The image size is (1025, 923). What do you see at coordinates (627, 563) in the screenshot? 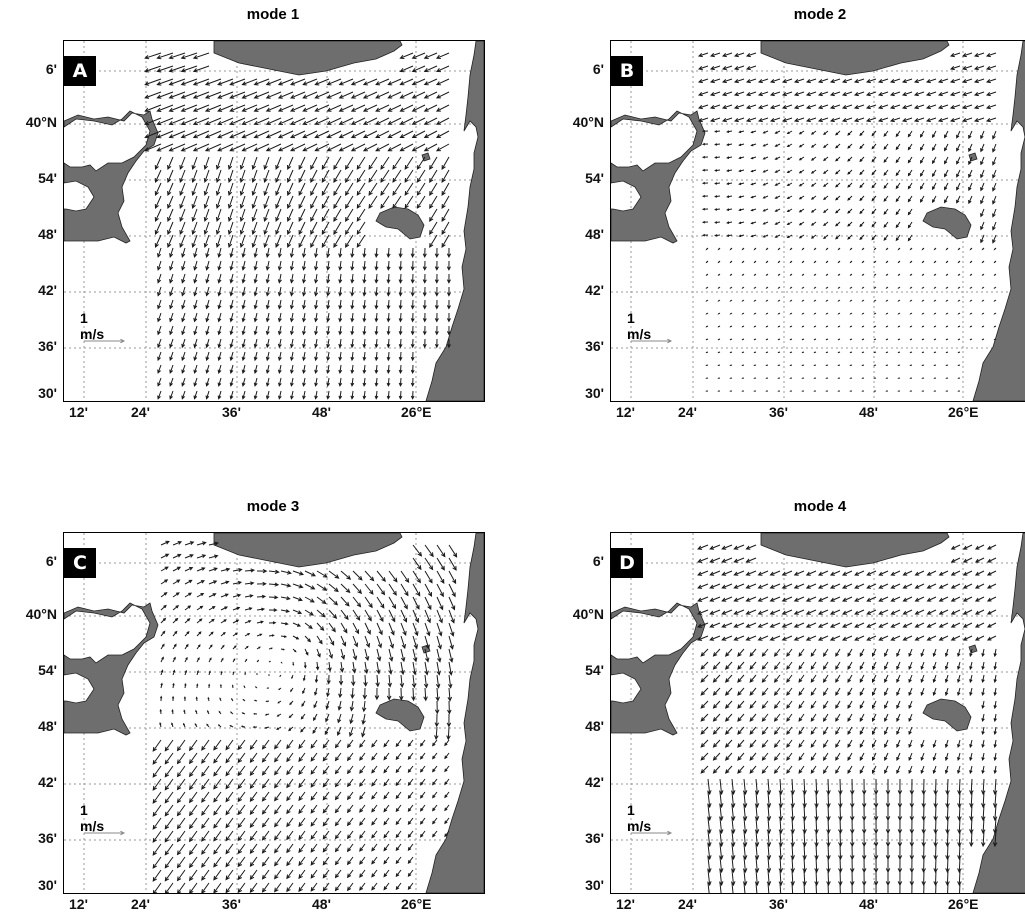
I see `panel-letter-badge: D` at bounding box center [627, 563].